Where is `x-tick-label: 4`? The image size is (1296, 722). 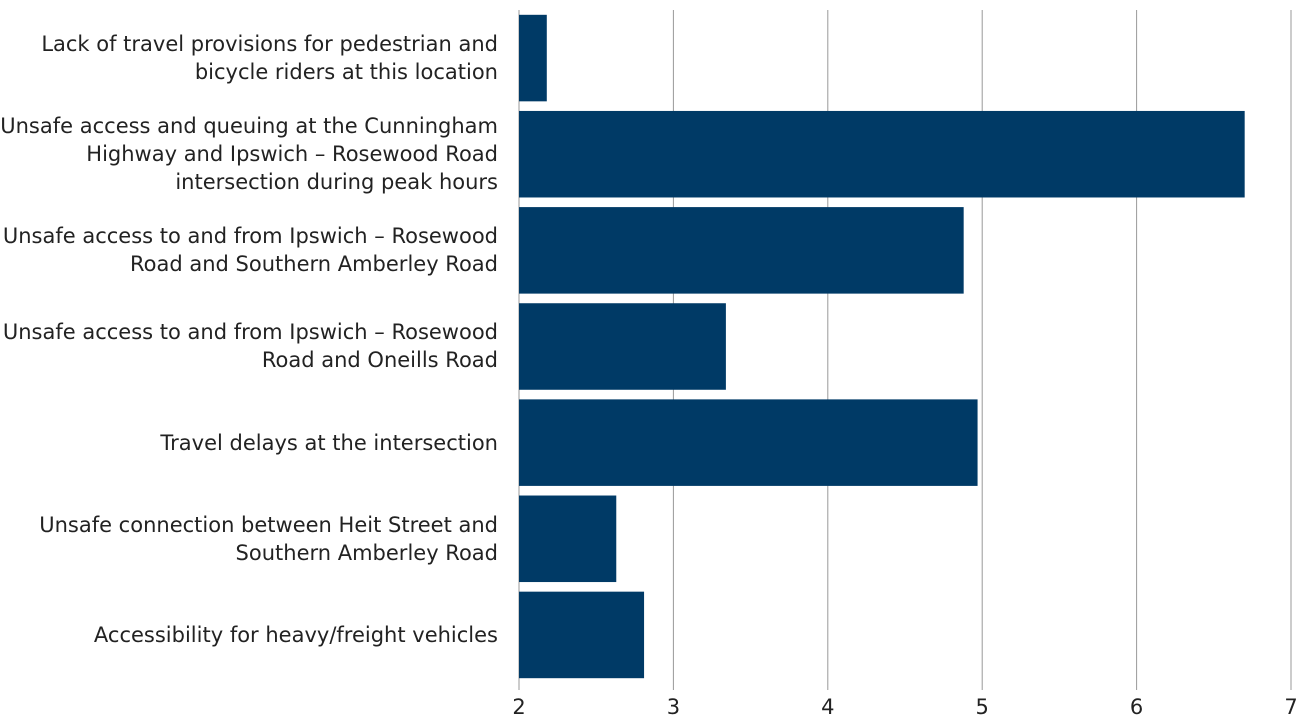 x-tick-label: 4 is located at coordinates (827, 707).